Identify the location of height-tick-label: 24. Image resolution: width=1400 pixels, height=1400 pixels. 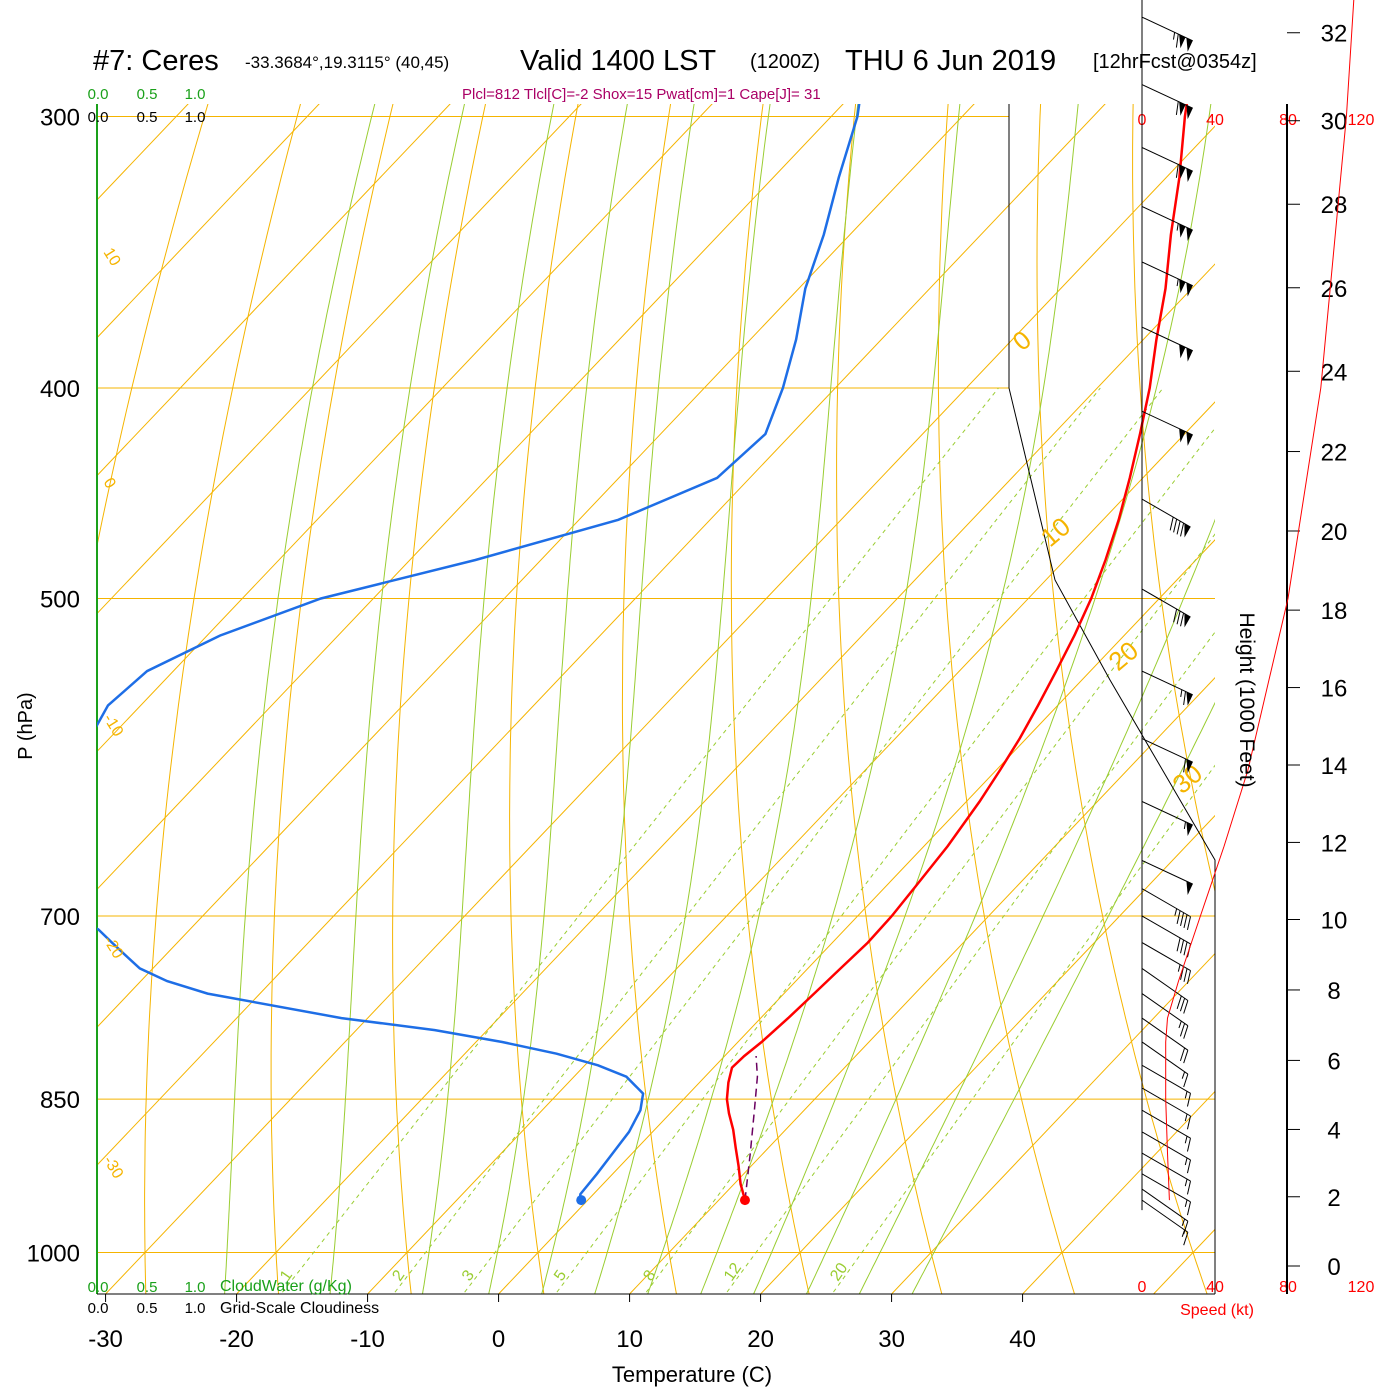
(1334, 372).